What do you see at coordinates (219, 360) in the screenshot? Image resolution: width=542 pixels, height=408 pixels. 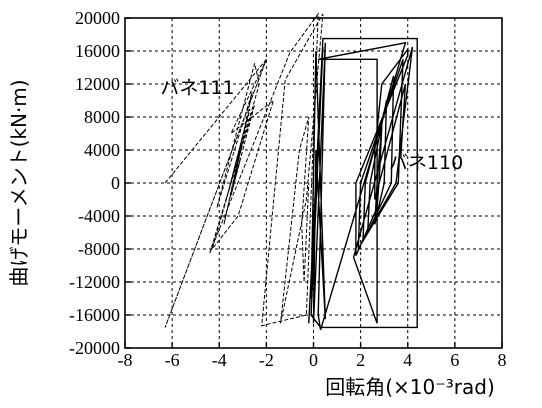 I see `x-tick-label: -4` at bounding box center [219, 360].